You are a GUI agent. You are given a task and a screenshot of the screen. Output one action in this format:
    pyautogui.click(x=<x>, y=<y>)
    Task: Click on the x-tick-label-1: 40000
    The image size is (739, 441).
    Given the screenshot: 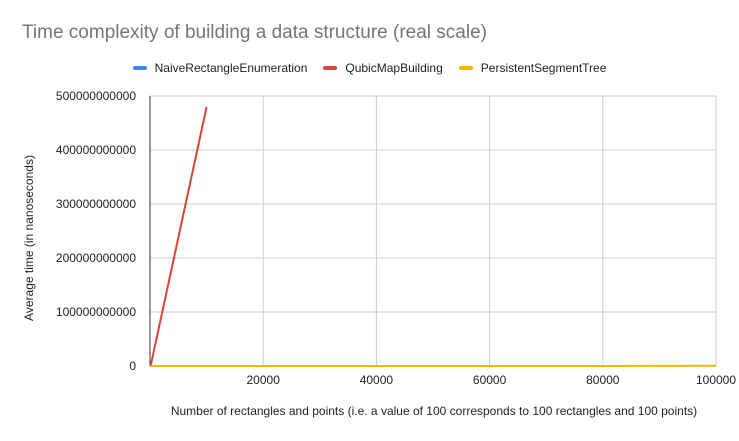 What is the action you would take?
    pyautogui.click(x=377, y=380)
    